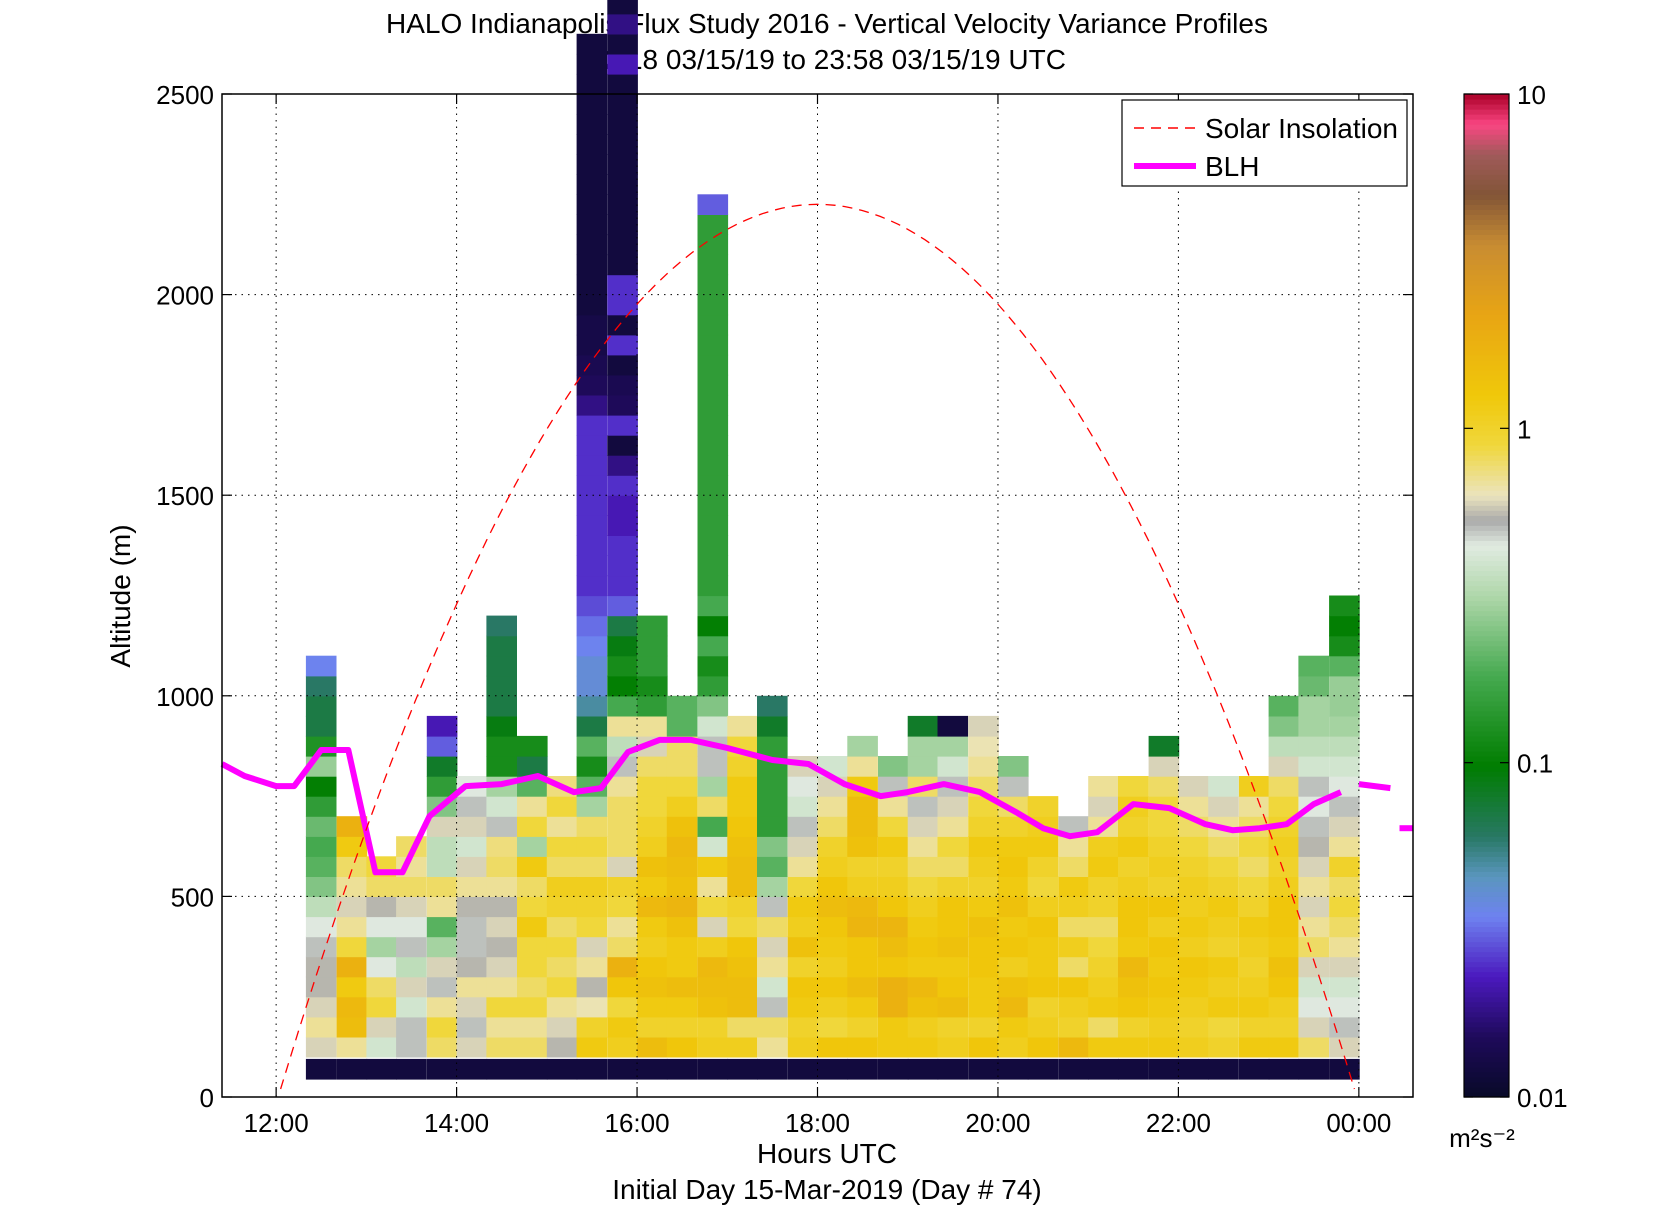 This screenshot has height=1216, width=1679. What do you see at coordinates (1178, 1123) in the screenshot?
I see `x-tick-label: 22:00` at bounding box center [1178, 1123].